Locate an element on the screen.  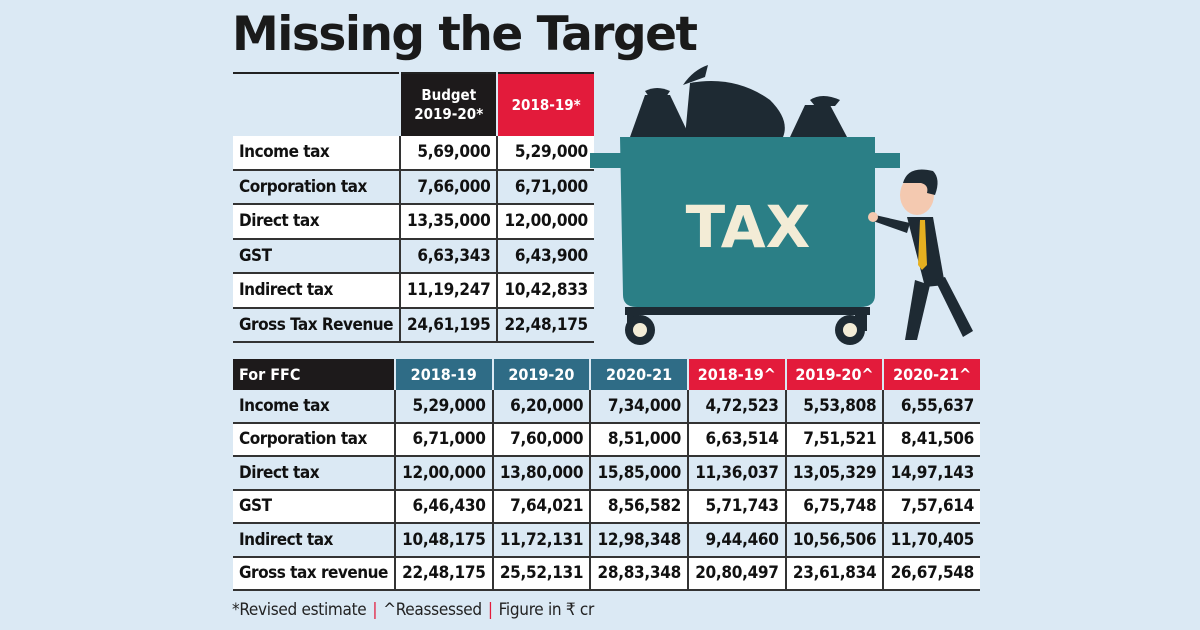
table-row: Corporation tax 7,66,000 6,71,000 is located at coordinates (413, 187).